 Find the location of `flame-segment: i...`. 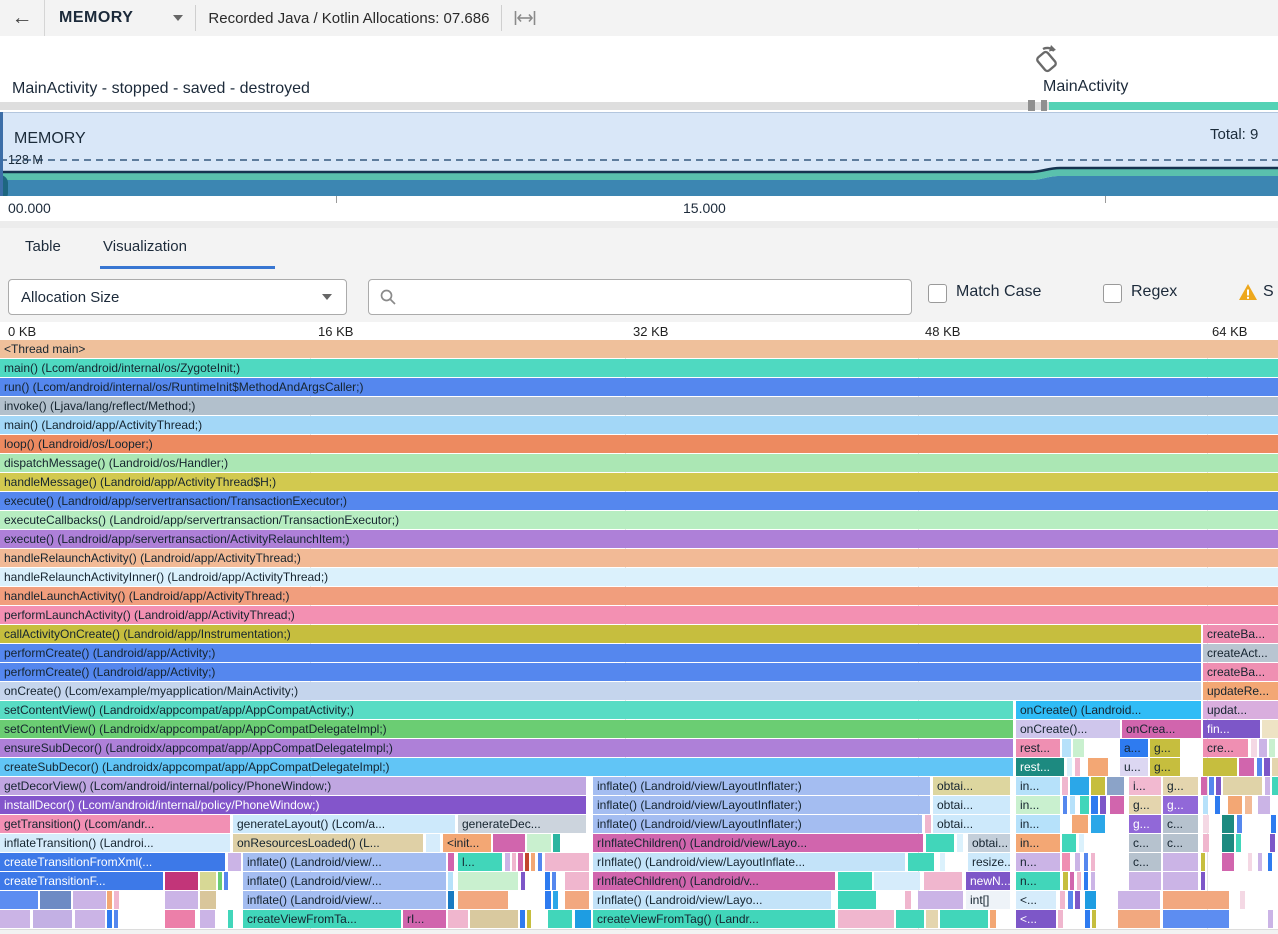

flame-segment: i... is located at coordinates (1145, 786).